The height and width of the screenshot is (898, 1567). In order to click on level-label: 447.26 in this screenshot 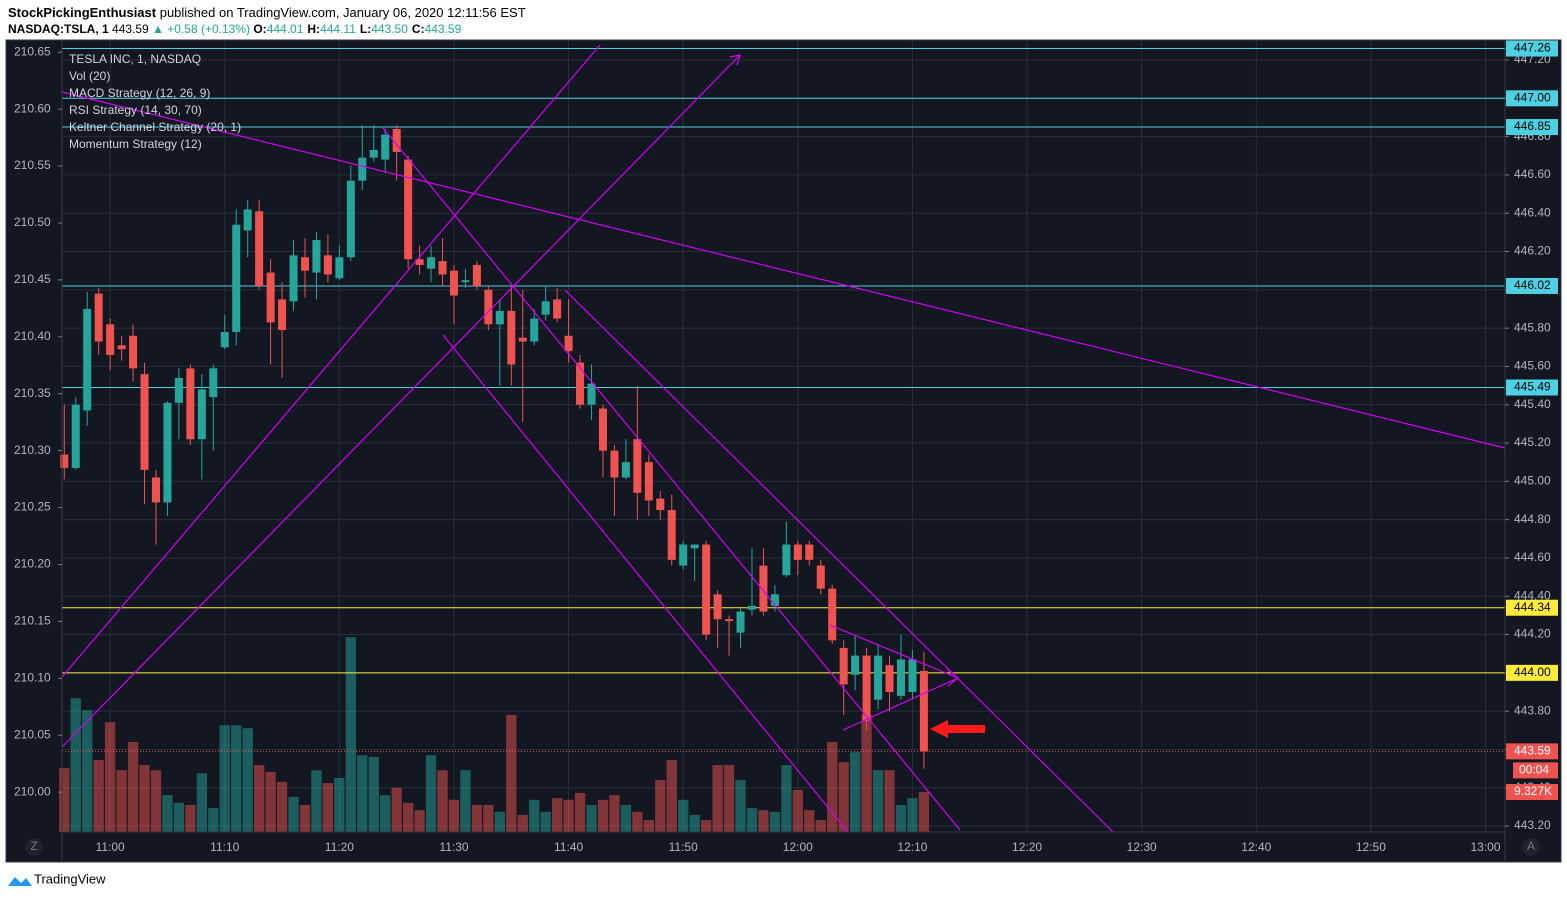, I will do `click(1532, 48)`.